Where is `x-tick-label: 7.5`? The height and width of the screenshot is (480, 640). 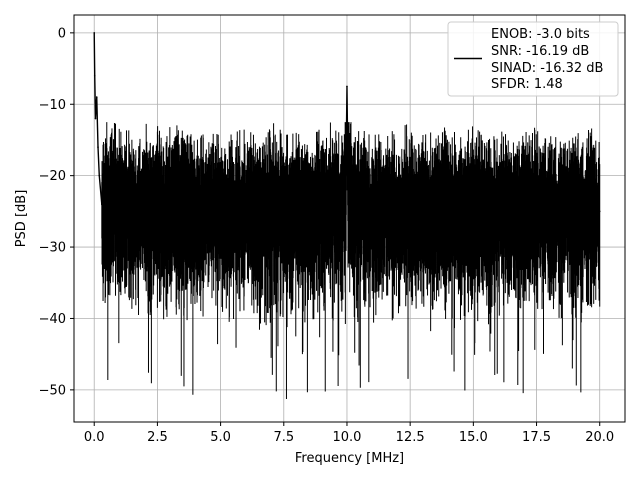
x-tick-label: 7.5 is located at coordinates (283, 437).